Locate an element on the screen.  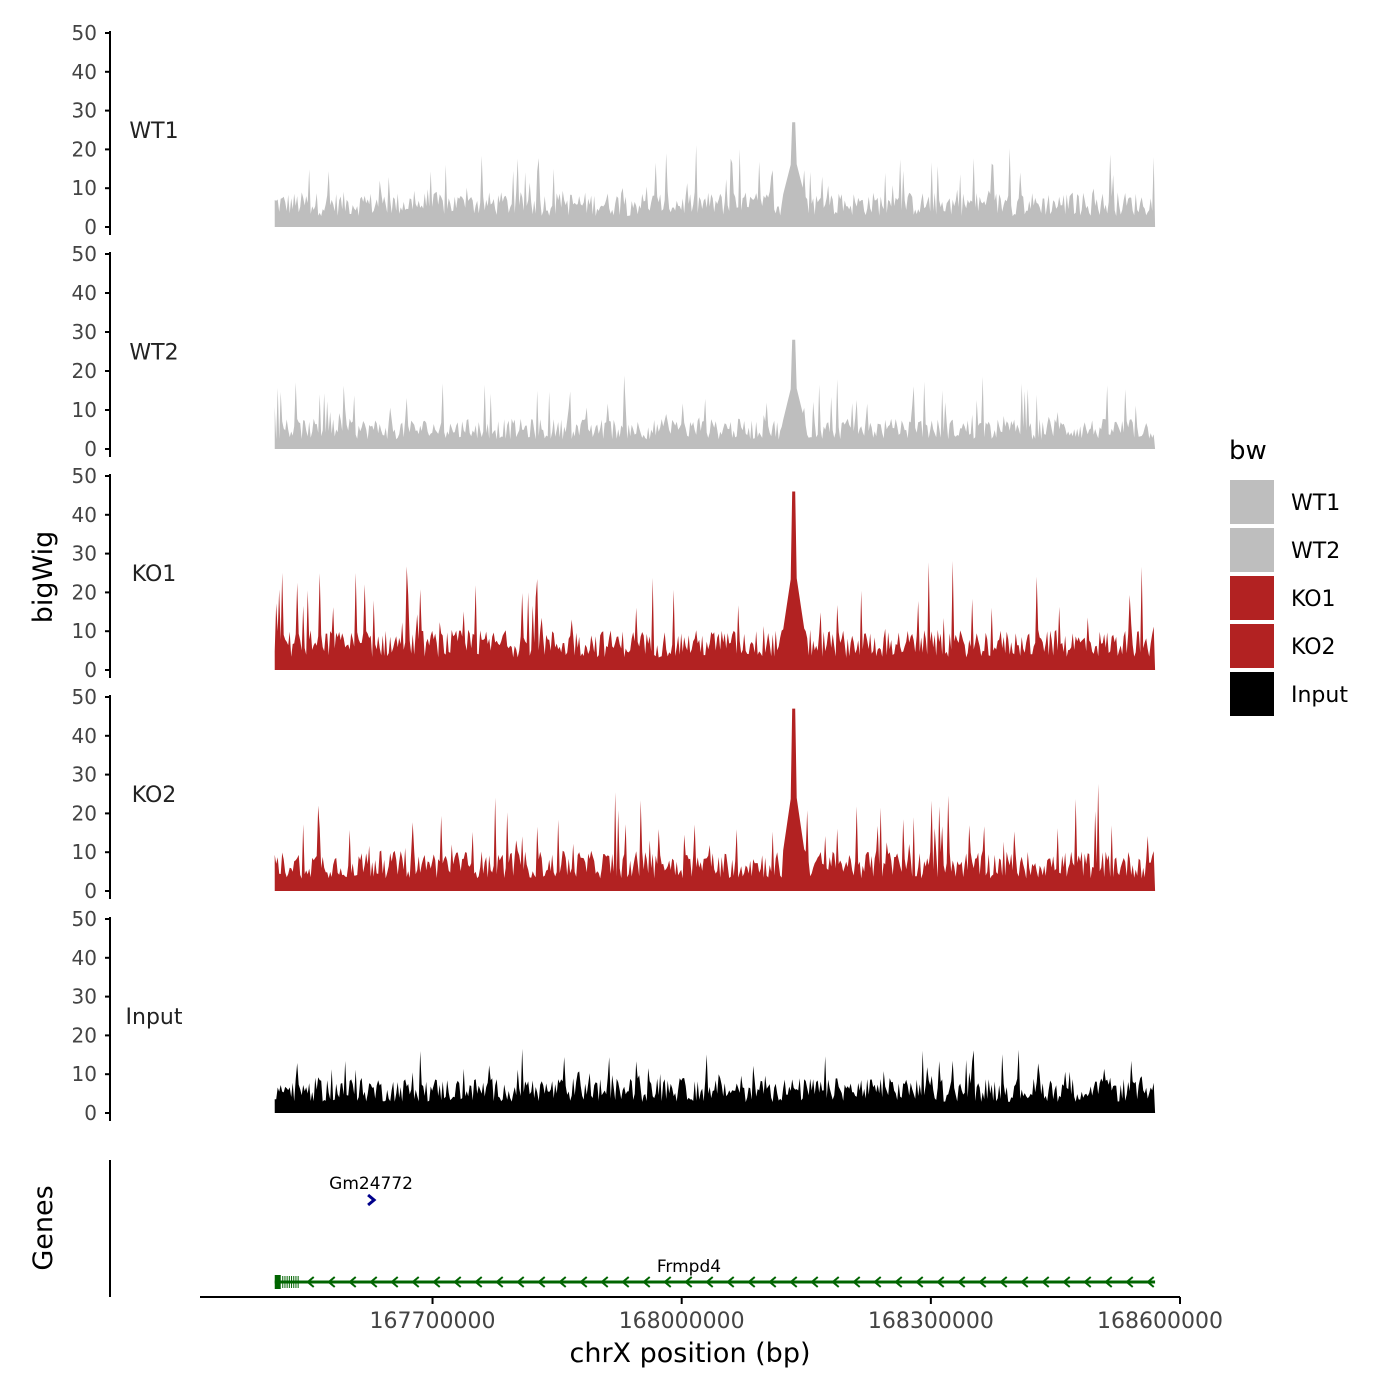
track-label: KO1 is located at coordinates (154, 574).